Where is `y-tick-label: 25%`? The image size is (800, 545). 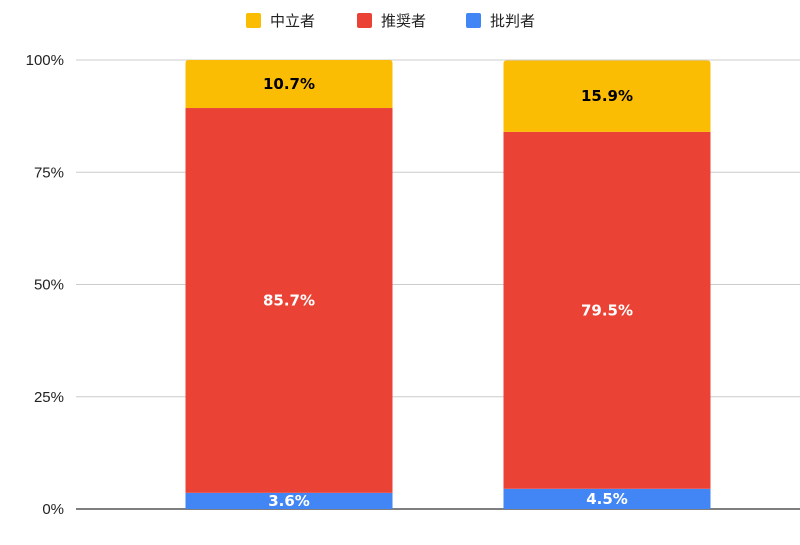 y-tick-label: 25% is located at coordinates (49, 397).